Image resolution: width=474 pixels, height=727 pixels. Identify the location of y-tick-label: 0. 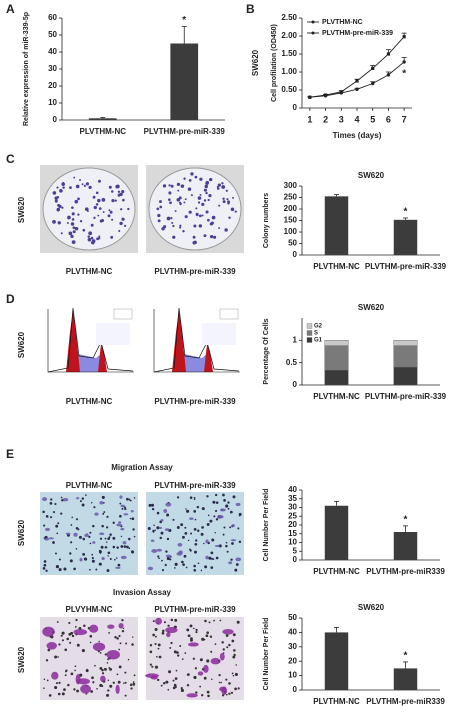
(295, 254).